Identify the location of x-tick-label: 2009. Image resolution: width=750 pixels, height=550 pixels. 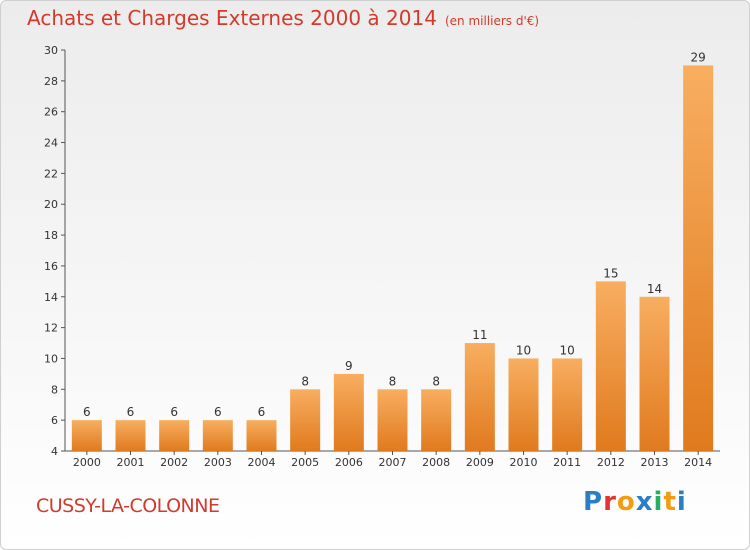
(480, 462).